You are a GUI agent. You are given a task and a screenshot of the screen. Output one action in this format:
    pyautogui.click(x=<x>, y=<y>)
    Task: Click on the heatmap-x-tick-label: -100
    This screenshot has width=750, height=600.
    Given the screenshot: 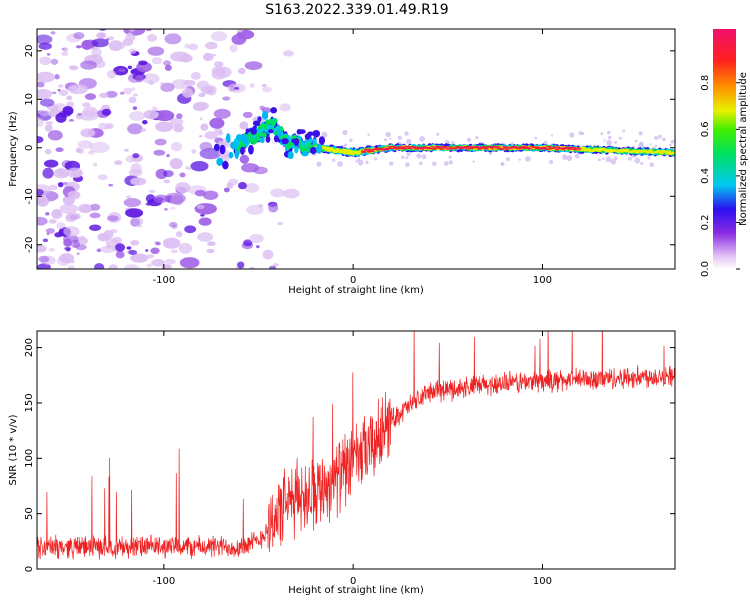 What is the action you would take?
    pyautogui.click(x=163, y=280)
    